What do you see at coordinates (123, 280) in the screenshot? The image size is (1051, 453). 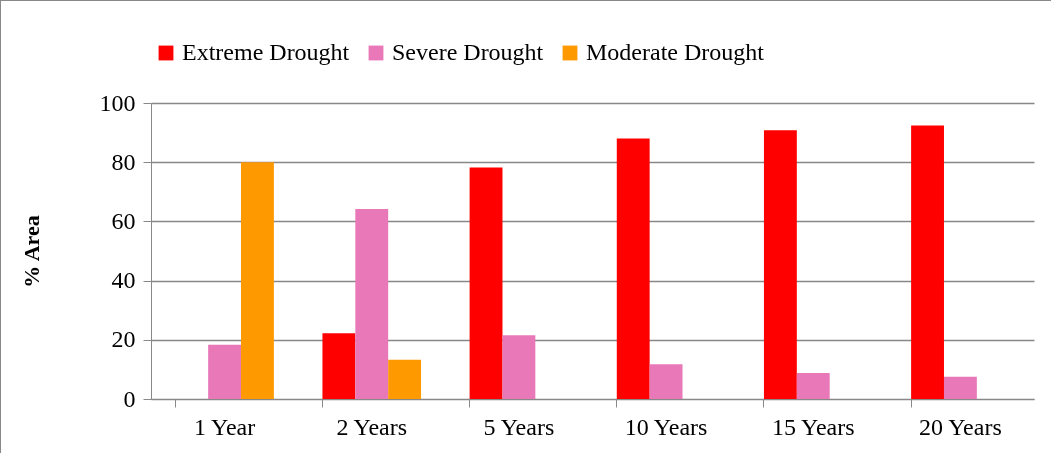 I see `y-tick-label: 40` at bounding box center [123, 280].